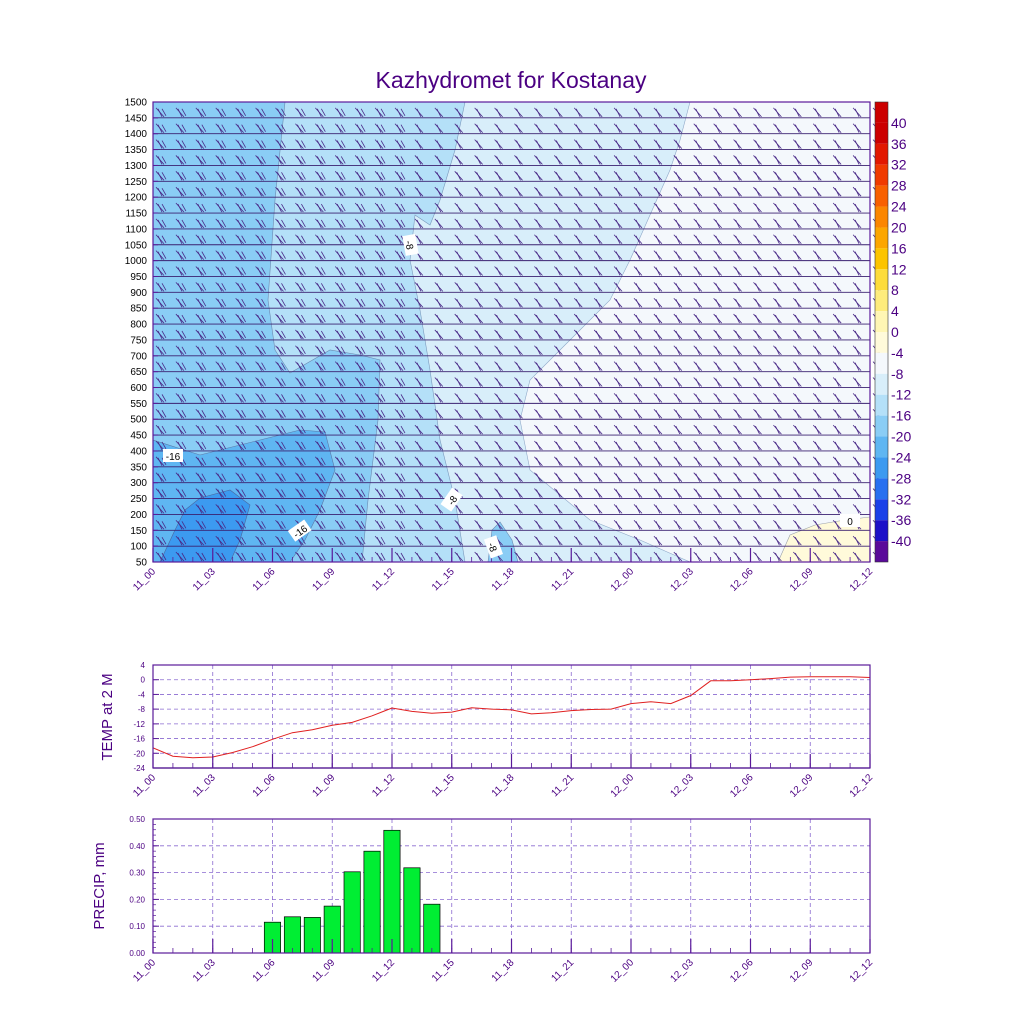 Image resolution: width=1024 pixels, height=1024 pixels. Describe the element at coordinates (862, 786) in the screenshot. I see `x-tick-label: 12_12` at that location.